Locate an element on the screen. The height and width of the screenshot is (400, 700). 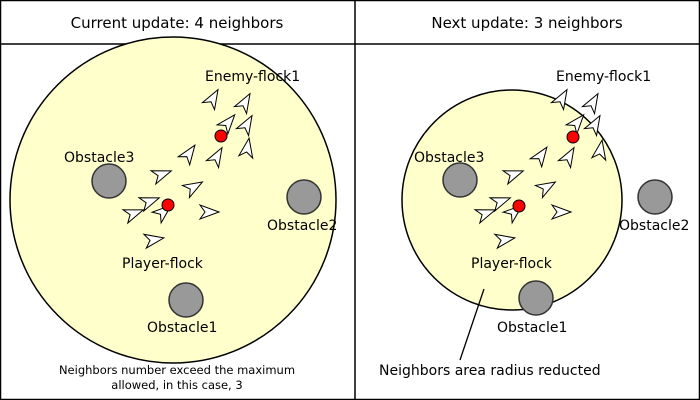
left-obstacle1-label: Obstacle1 is located at coordinates (182, 328).